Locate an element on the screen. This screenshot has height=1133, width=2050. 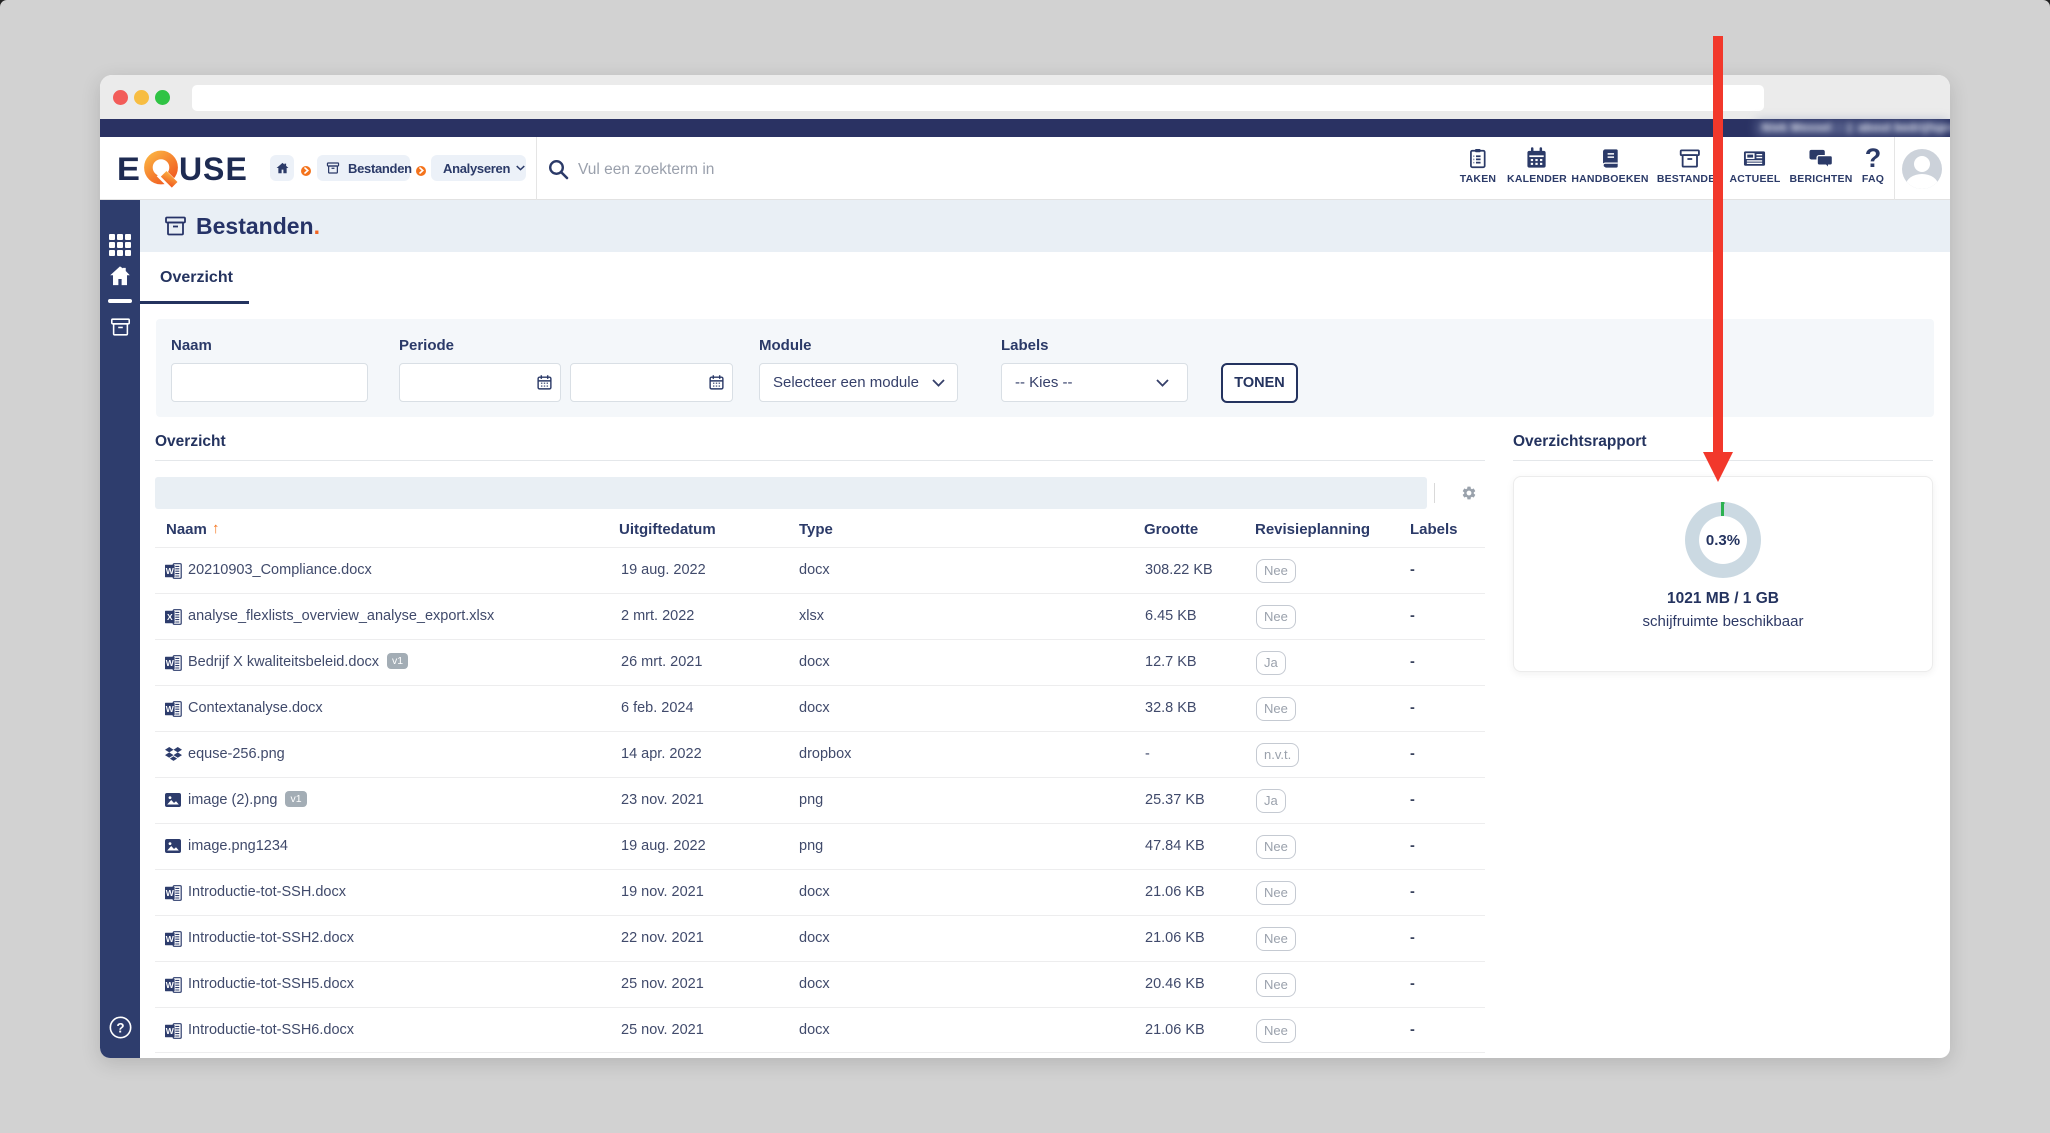
svg-text: U is located at coordinates (190, 169).